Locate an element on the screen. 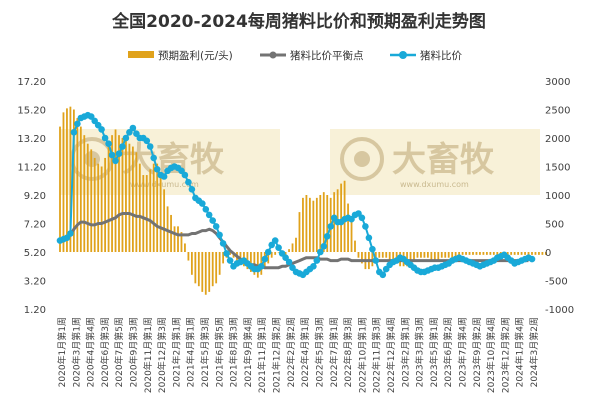 This screenshot has height=413, width=598. x-tick-label: 2023年12月第2周 is located at coordinates (505, 355).